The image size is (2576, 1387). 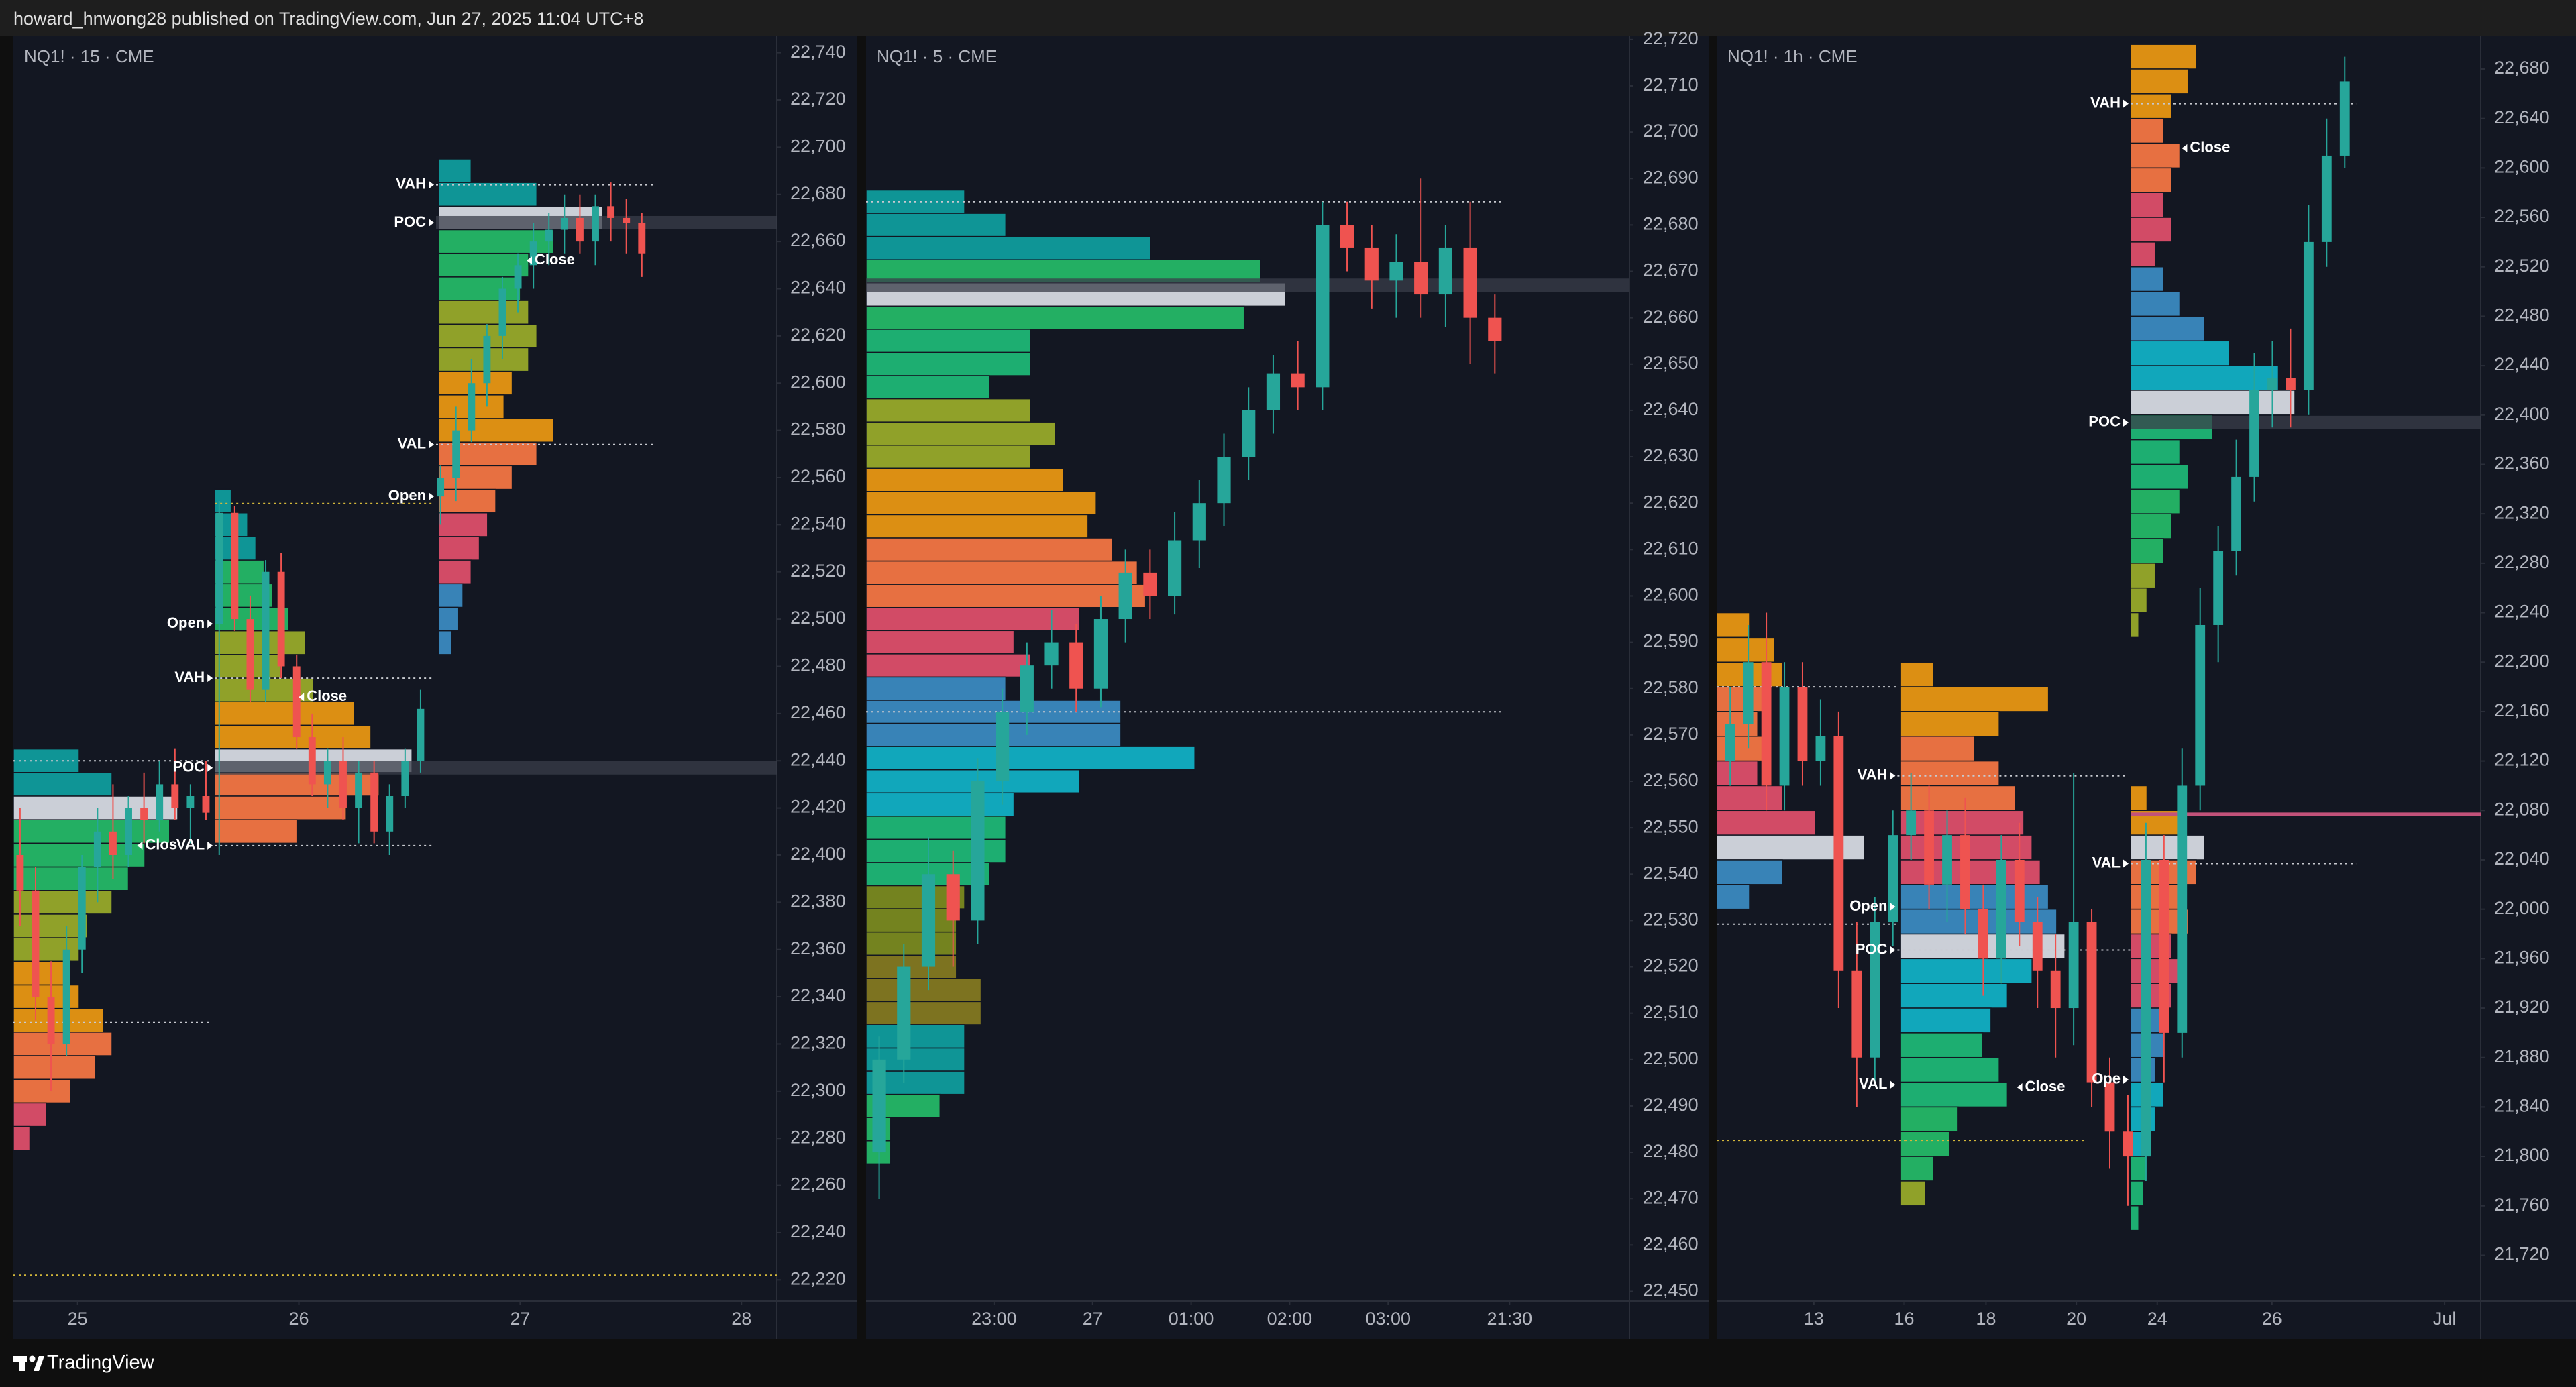 I want to click on level-label: Open, so click(x=190, y=622).